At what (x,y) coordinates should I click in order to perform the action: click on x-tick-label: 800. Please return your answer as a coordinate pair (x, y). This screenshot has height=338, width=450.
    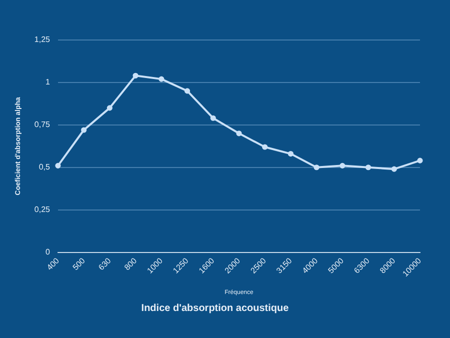
    Looking at the image, I should click on (130, 264).